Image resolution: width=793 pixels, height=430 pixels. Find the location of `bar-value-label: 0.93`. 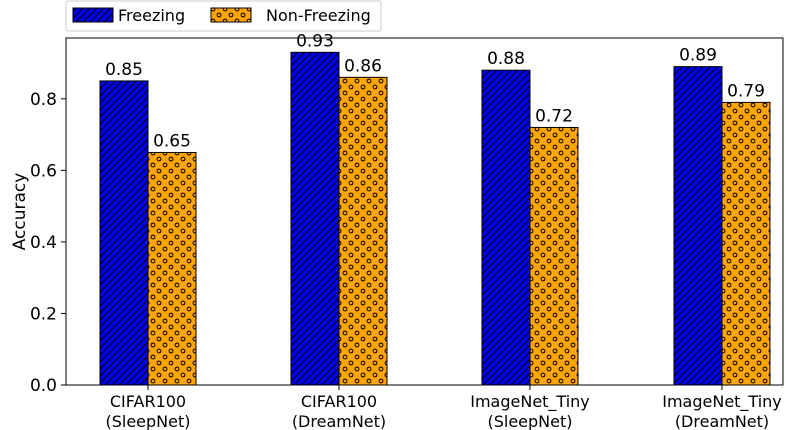

bar-value-label: 0.93 is located at coordinates (315, 41).